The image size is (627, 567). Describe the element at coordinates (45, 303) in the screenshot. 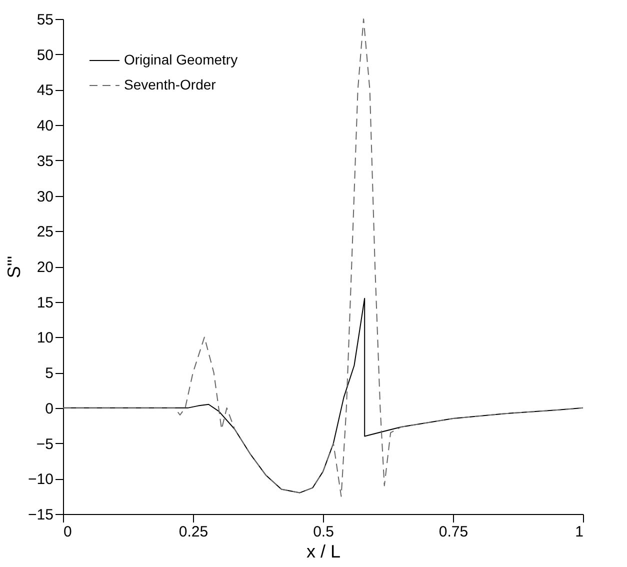

I see `y-tick-label: 15` at that location.